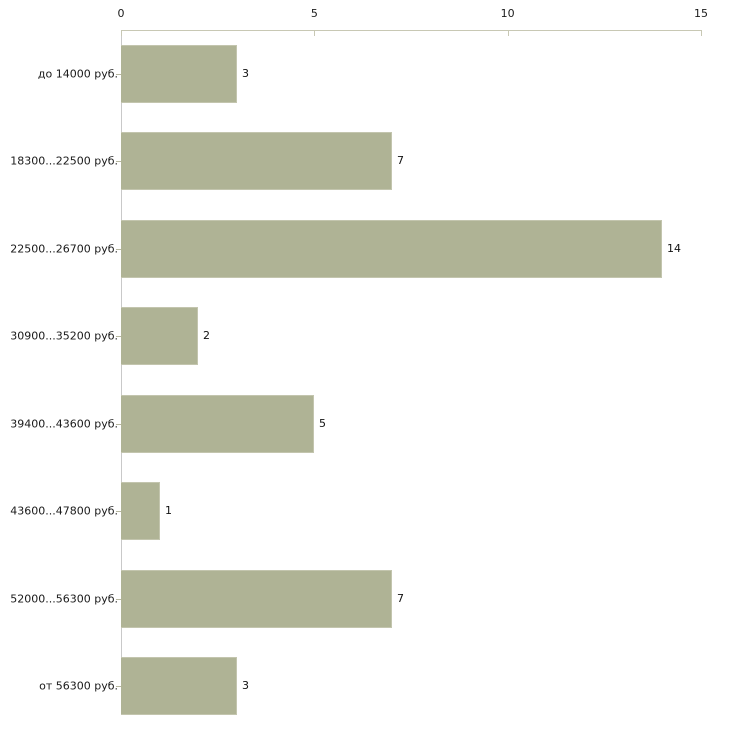 The height and width of the screenshot is (730, 730). Describe the element at coordinates (168, 511) in the screenshot. I see `bar-value-label: 1` at that location.